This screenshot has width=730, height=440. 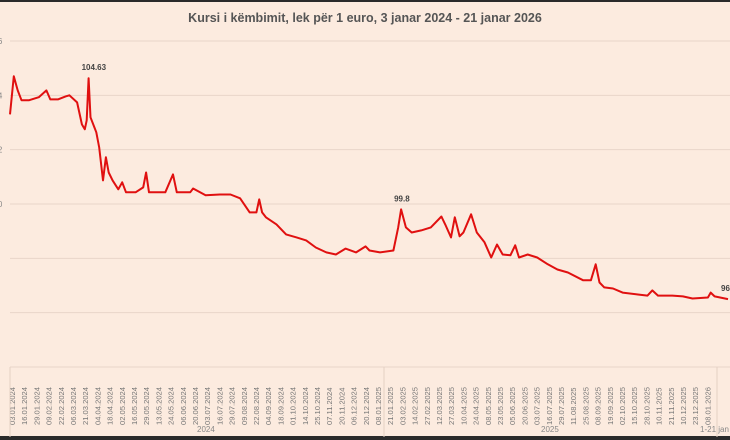 What do you see at coordinates (244, 406) in the screenshot?
I see `x-tick-label: 09.08.2024` at bounding box center [244, 406].